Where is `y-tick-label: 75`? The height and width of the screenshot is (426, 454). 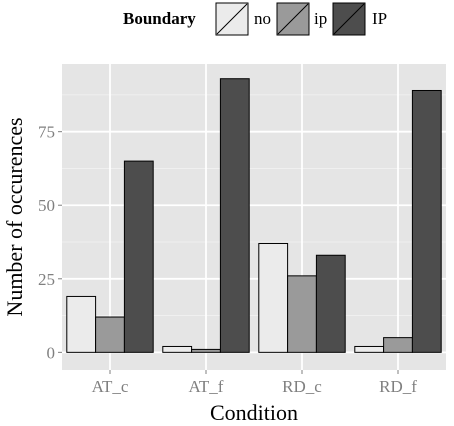
y-tick-label: 75 is located at coordinates (46, 132).